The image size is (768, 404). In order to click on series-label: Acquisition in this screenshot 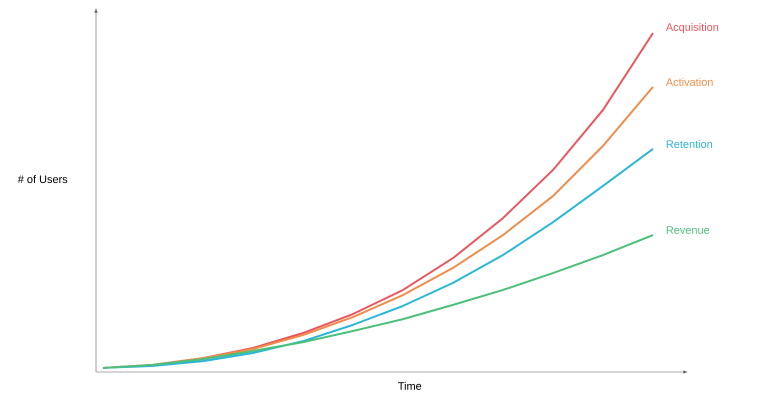, I will do `click(692, 28)`.